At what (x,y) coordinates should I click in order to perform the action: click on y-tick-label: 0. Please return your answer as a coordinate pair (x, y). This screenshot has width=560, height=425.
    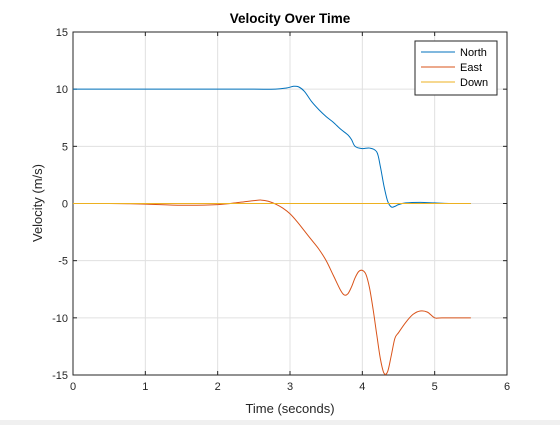
    Looking at the image, I should click on (65, 205).